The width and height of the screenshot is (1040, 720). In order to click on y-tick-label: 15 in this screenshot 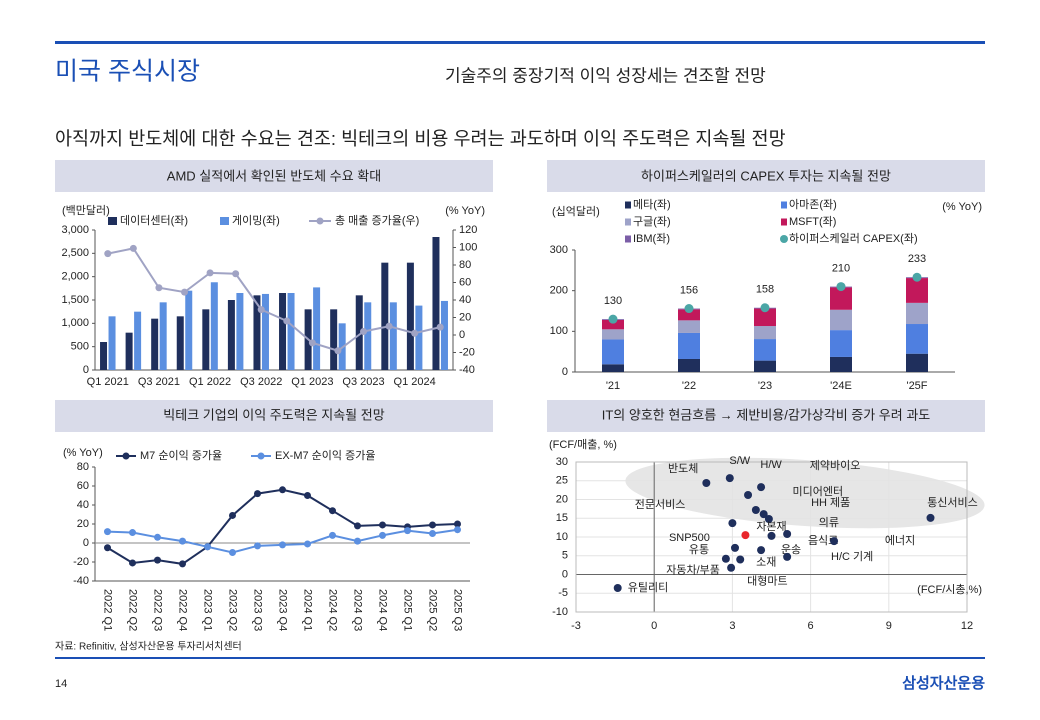, I will do `click(562, 518)`.